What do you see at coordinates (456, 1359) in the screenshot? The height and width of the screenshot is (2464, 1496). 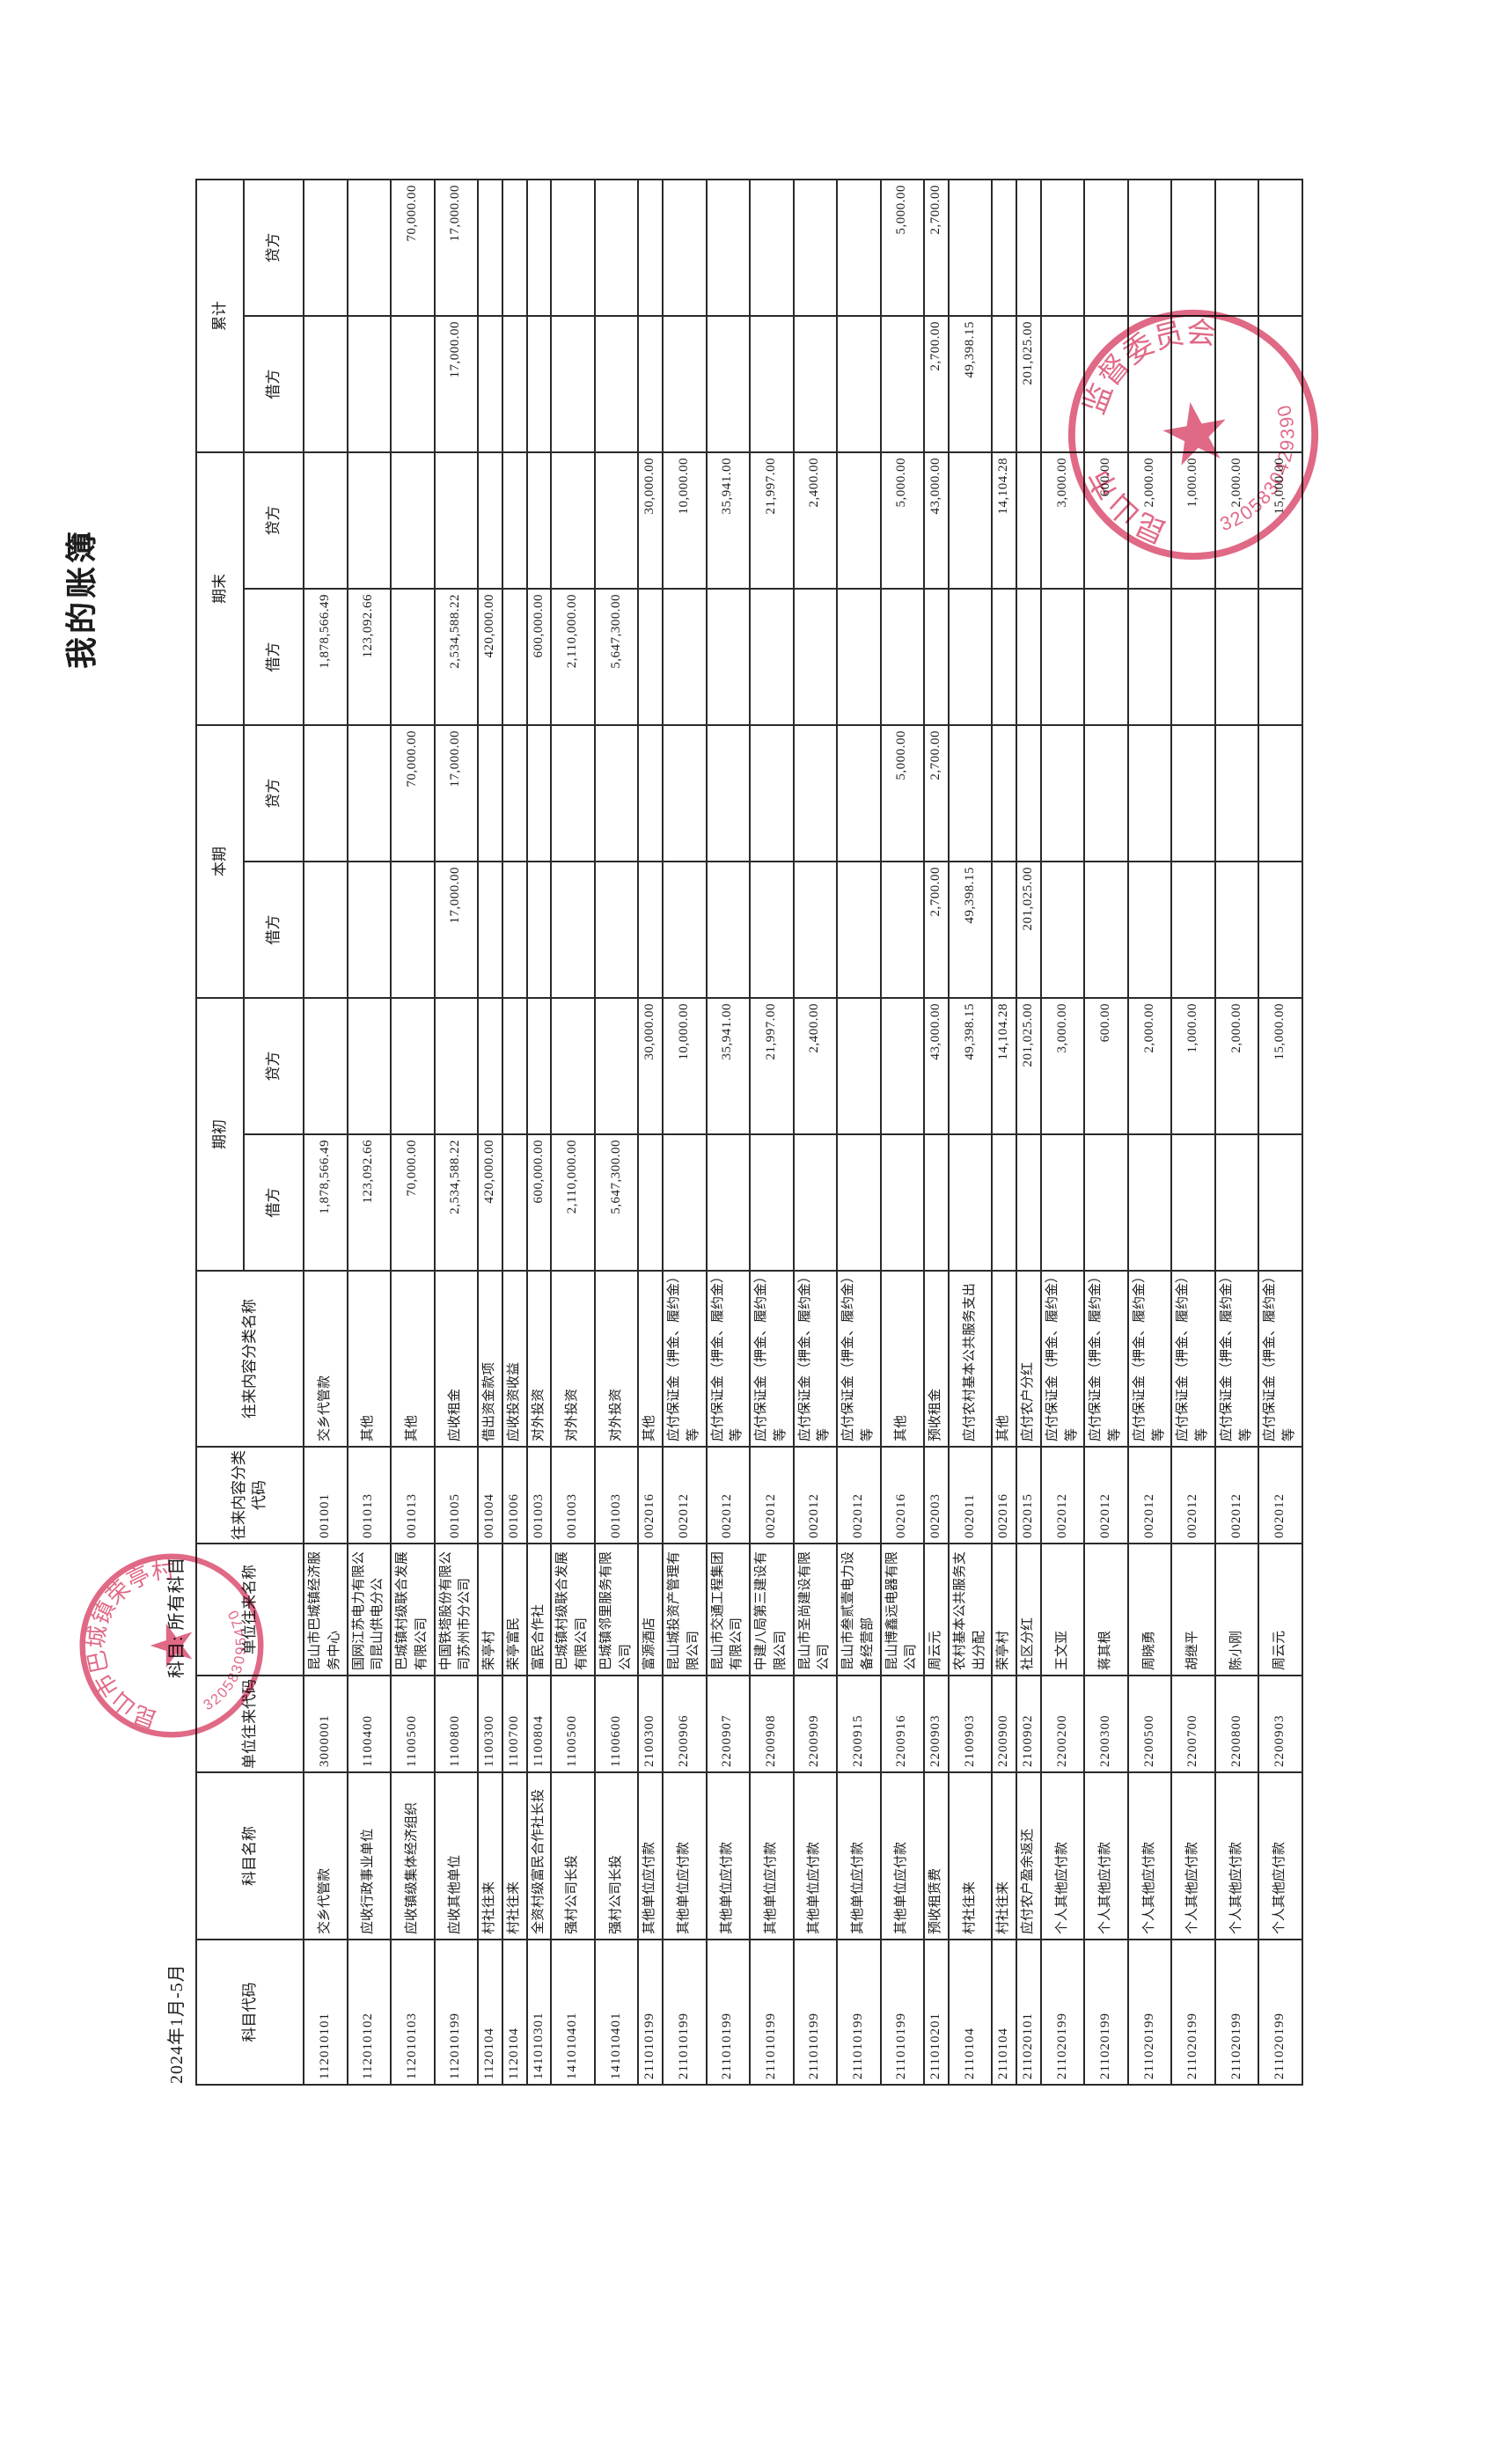 I see `category-name-cell: 应收租金` at bounding box center [456, 1359].